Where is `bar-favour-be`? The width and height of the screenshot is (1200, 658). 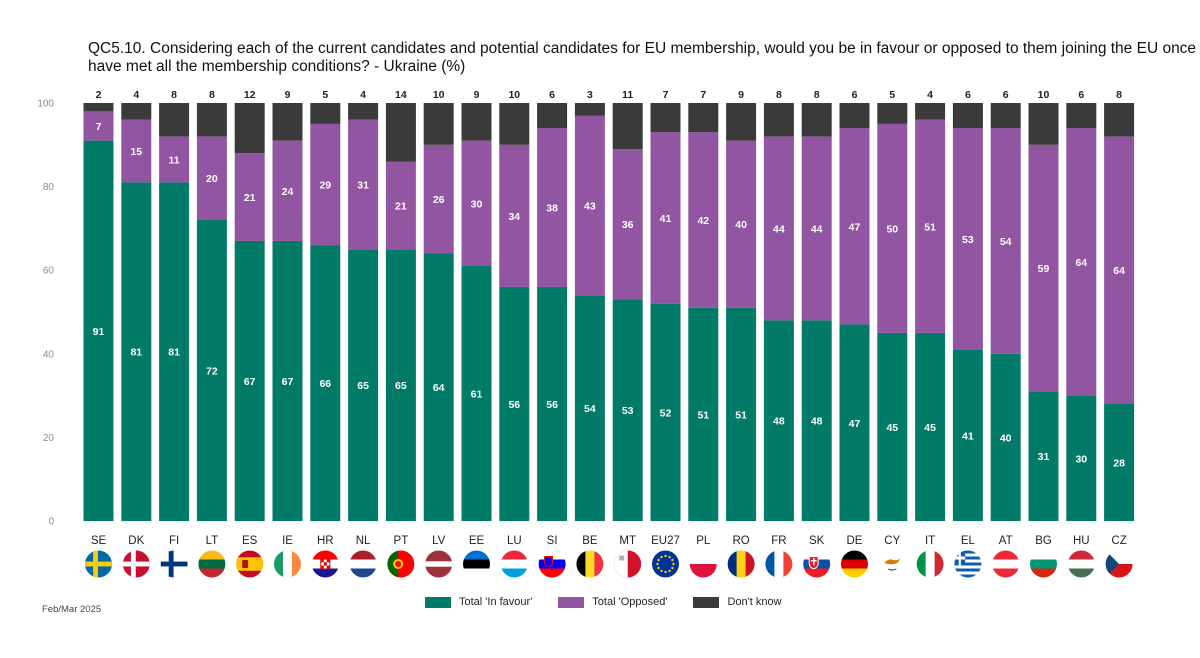
bar-favour-be is located at coordinates (589, 408).